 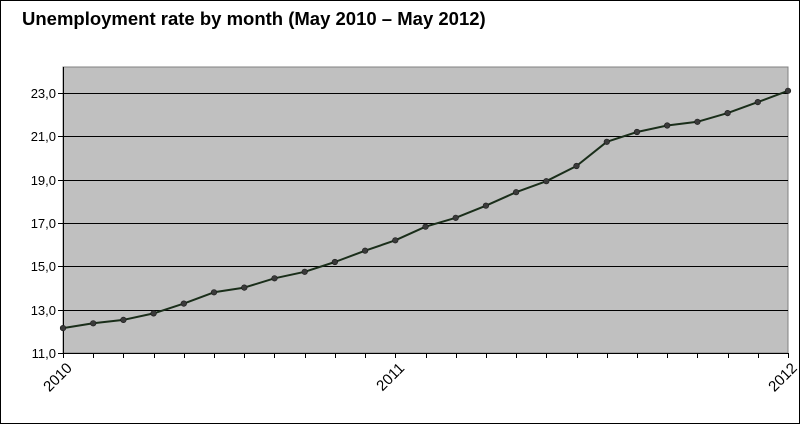 I want to click on y-tick-label: 17,0, so click(x=43, y=223).